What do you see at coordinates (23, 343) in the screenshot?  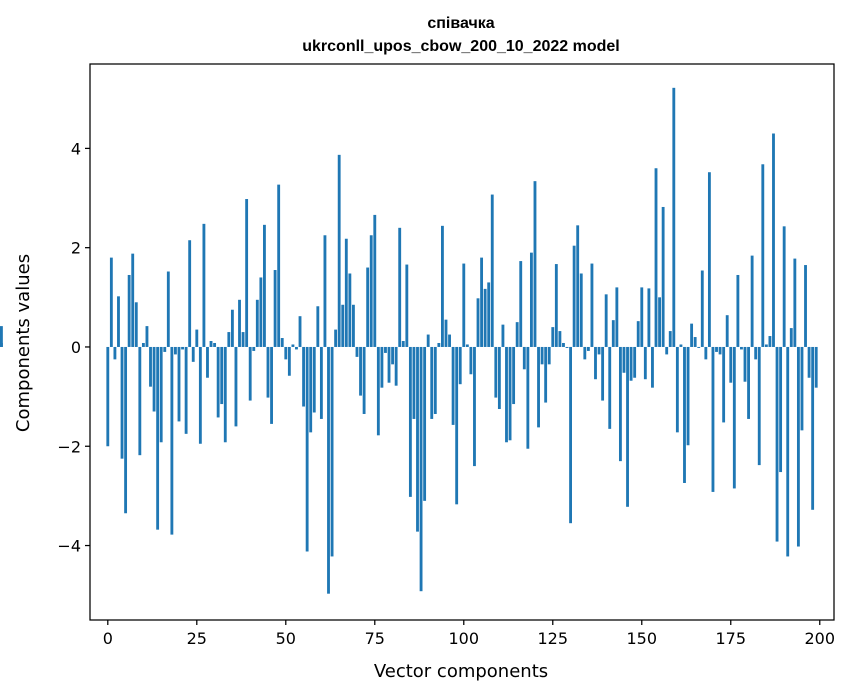 I see `y-axis-label: Components values` at bounding box center [23, 343].